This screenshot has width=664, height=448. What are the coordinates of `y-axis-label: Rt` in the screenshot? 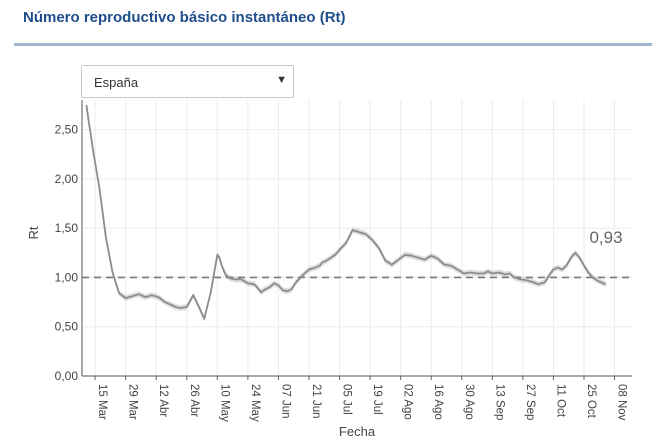 It's located at (33, 232).